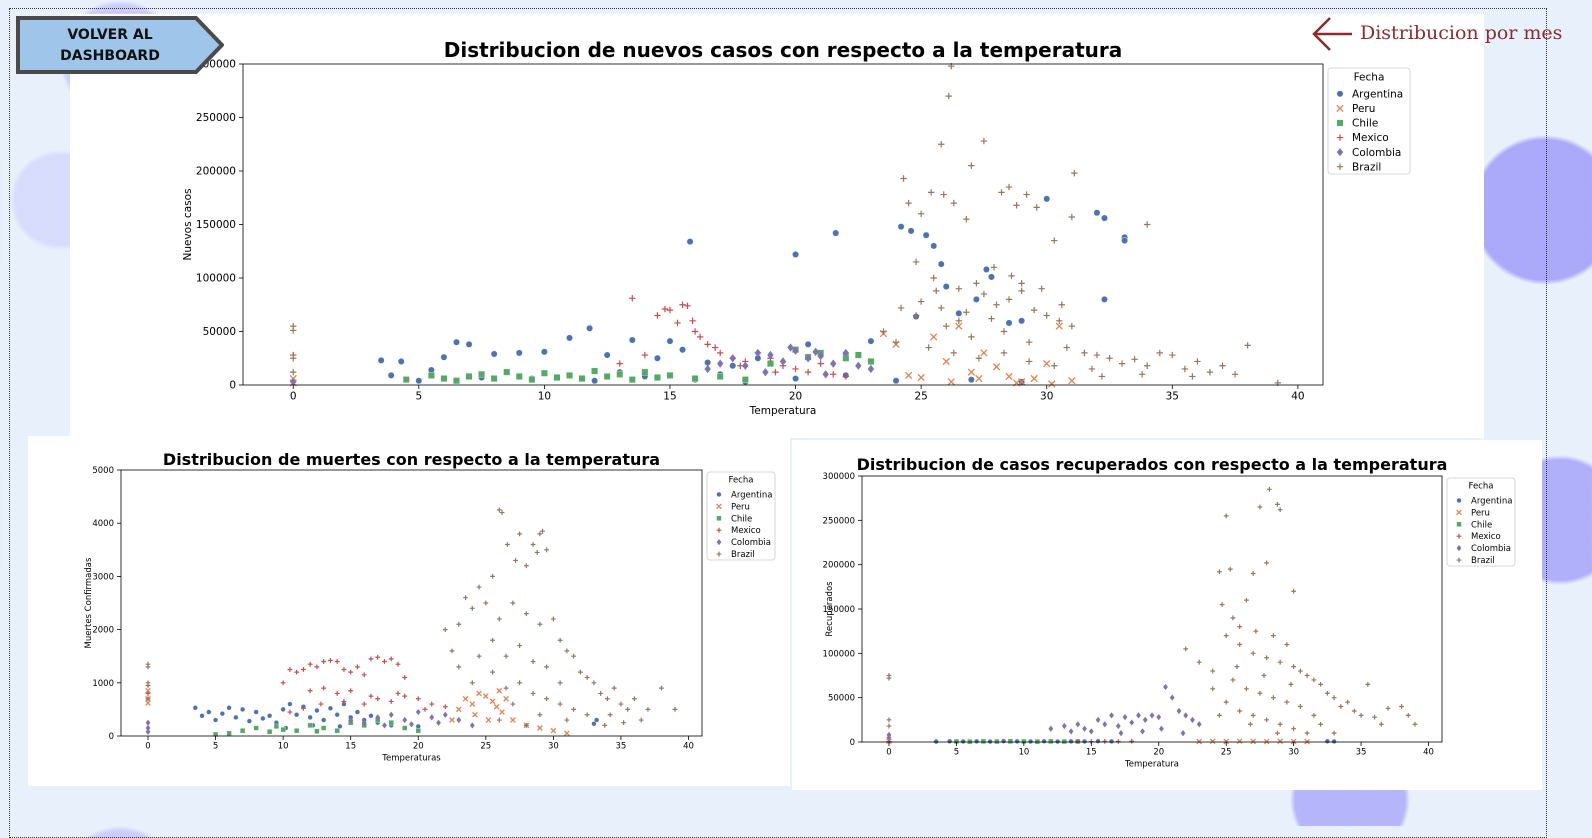  Describe the element at coordinates (216, 172) in the screenshot. I see `y-tick-label: 200000` at that location.